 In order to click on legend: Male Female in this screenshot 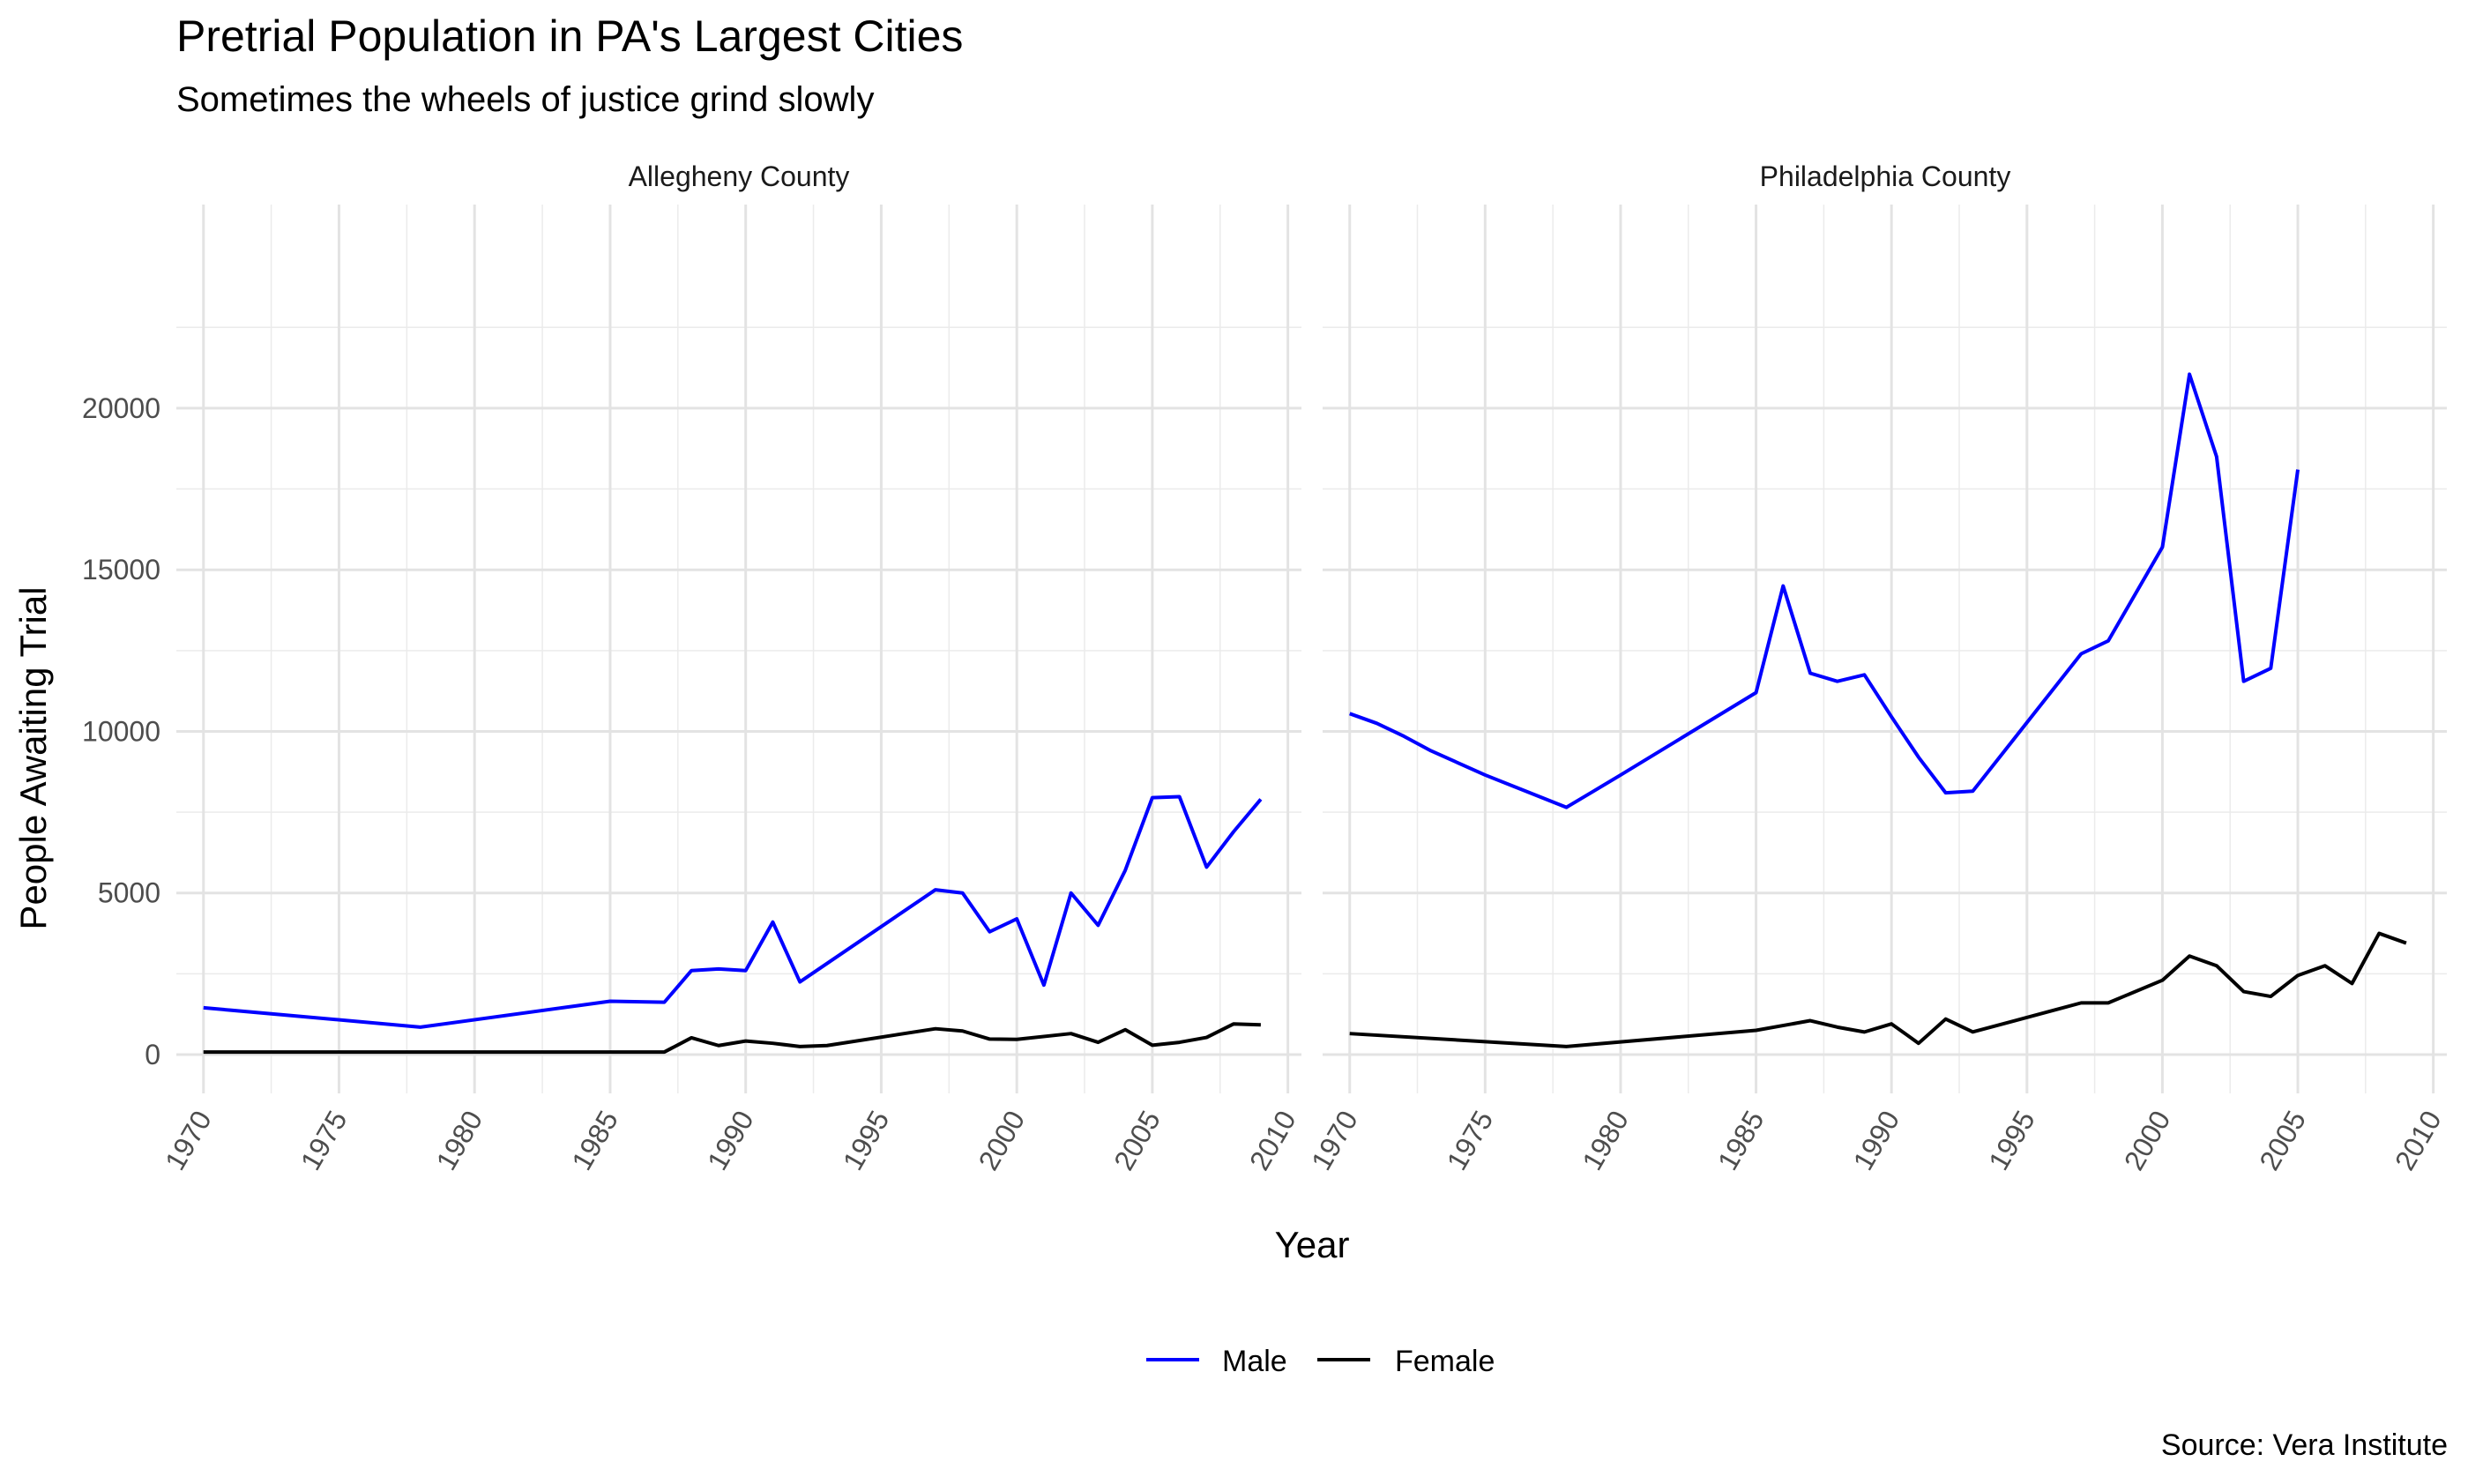, I will do `click(1320, 1361)`.